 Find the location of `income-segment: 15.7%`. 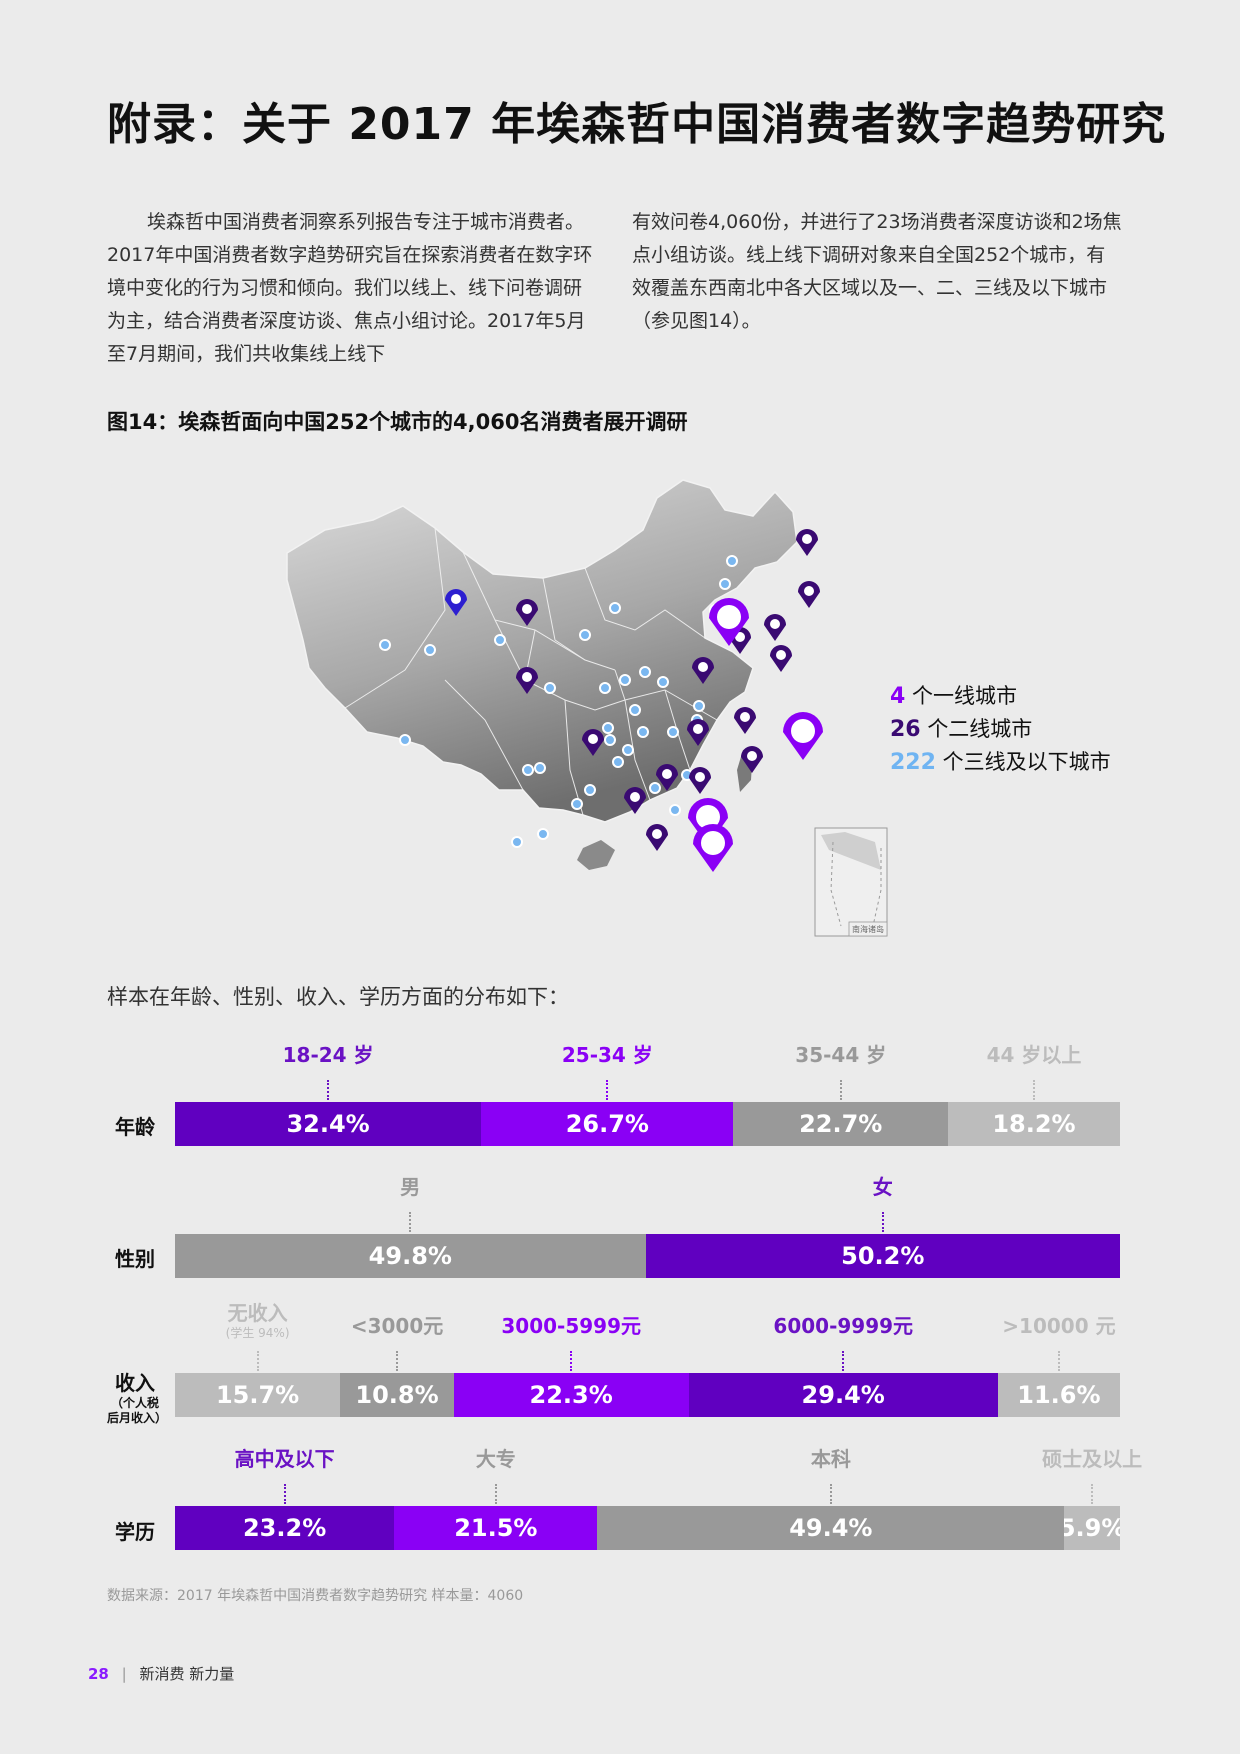

income-segment: 15.7% is located at coordinates (258, 1395).